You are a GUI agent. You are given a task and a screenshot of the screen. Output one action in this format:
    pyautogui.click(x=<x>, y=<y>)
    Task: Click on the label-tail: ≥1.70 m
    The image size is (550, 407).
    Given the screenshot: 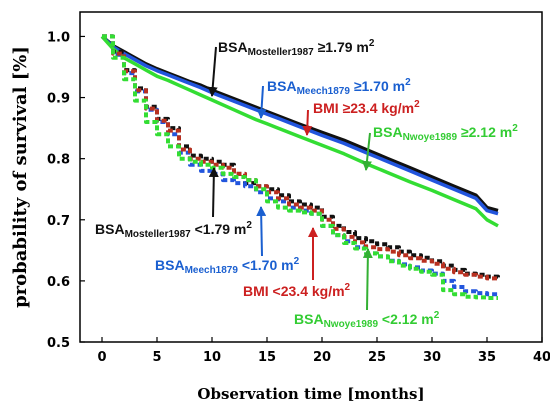 What is the action you would take?
    pyautogui.click(x=377, y=86)
    